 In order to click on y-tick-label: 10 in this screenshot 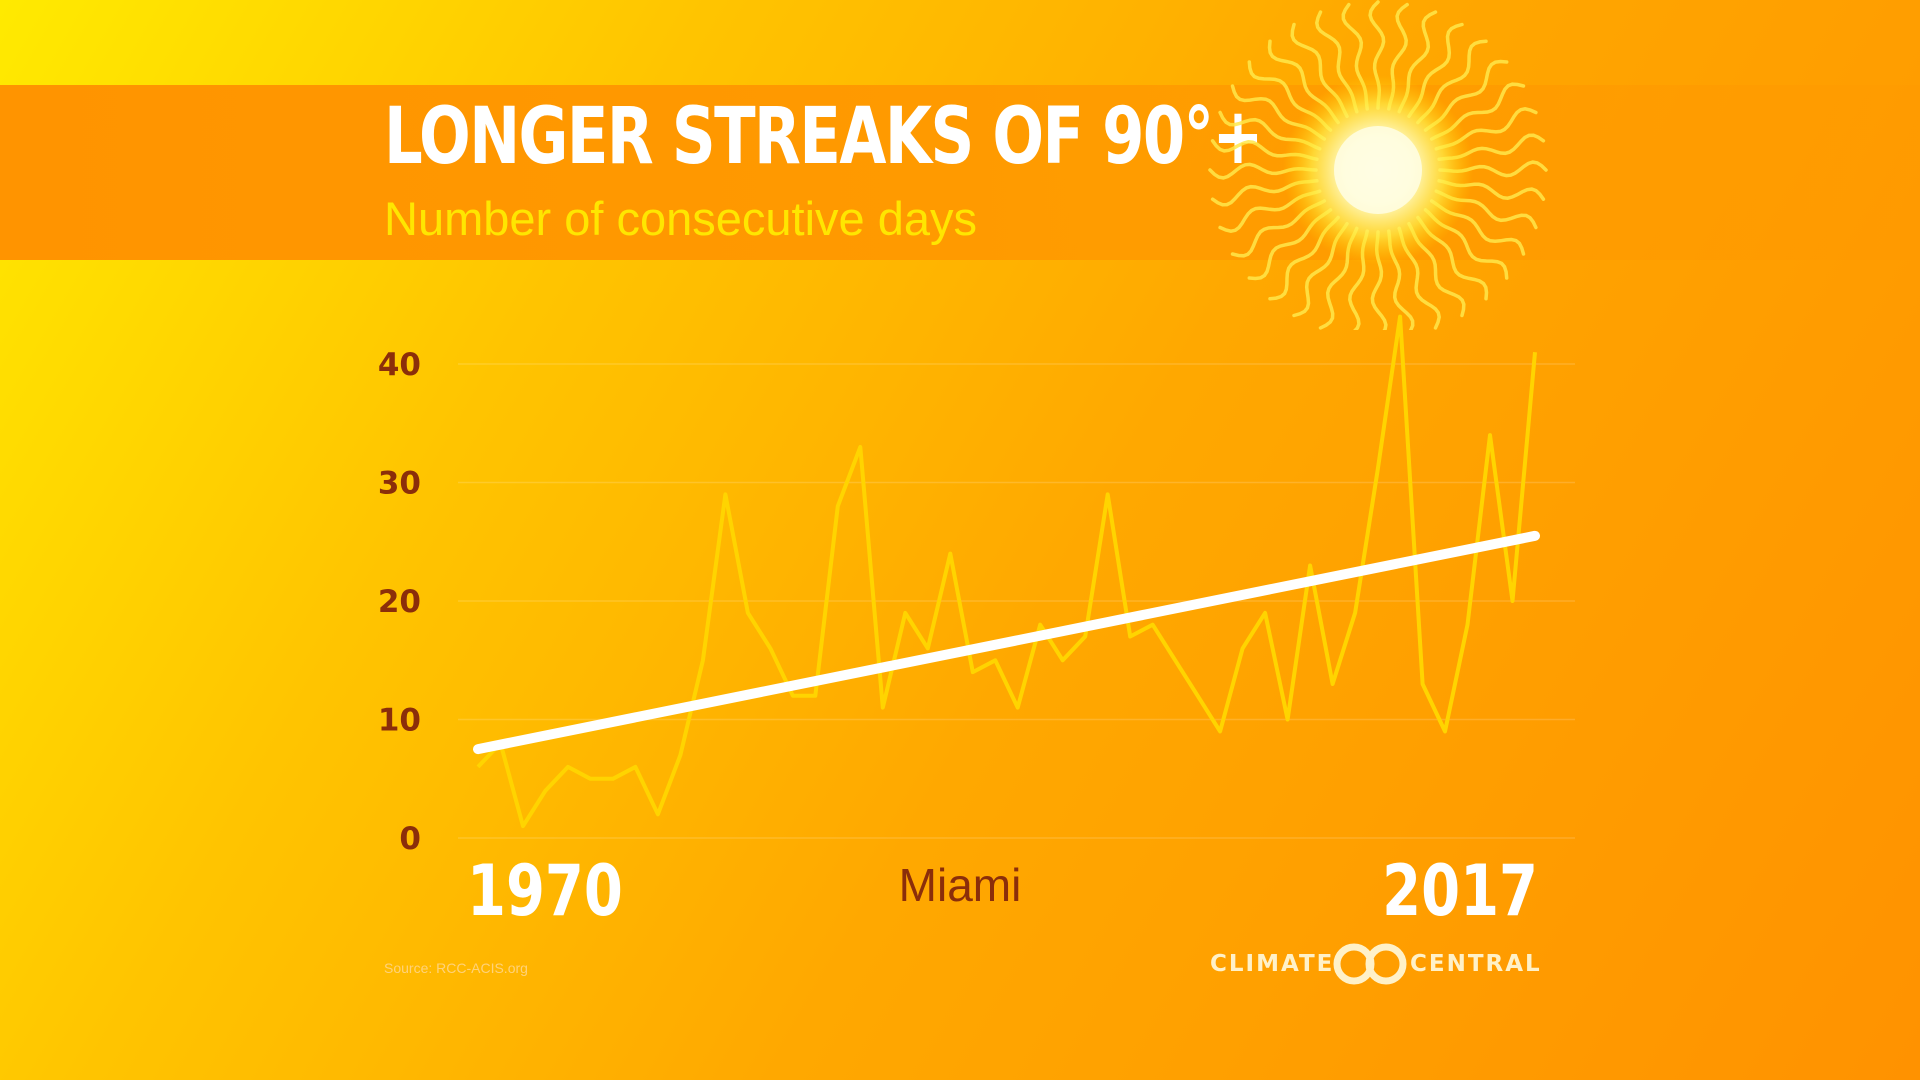, I will do `click(399, 721)`.